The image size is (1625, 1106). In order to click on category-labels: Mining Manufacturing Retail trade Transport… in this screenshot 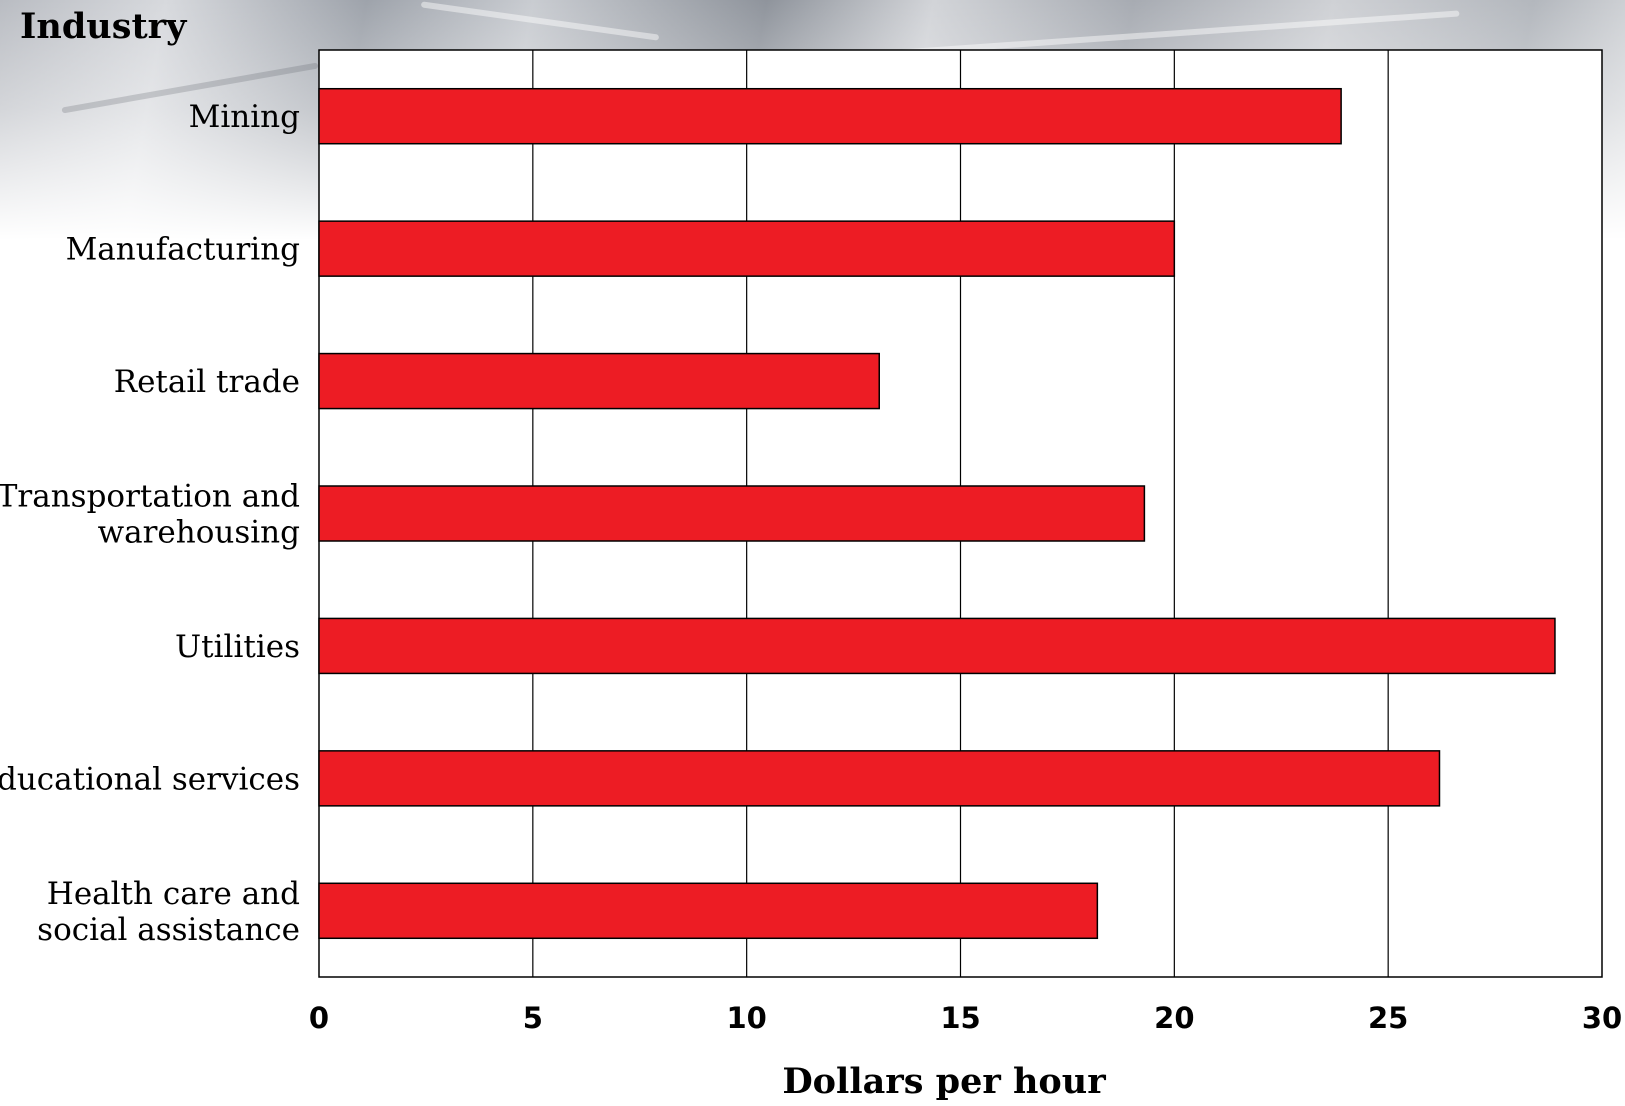, I will do `click(150, 523)`.